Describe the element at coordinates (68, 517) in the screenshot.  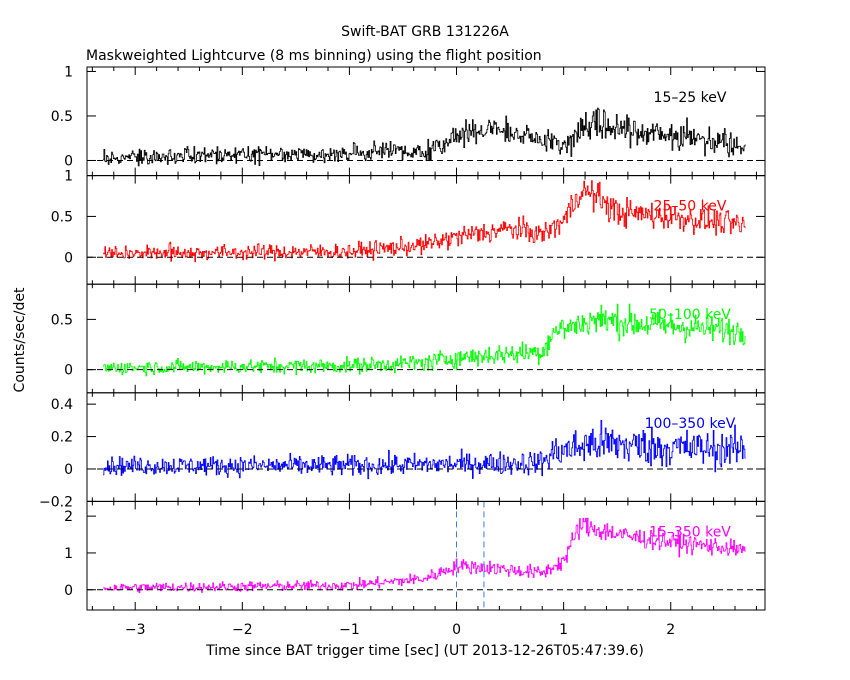
I see `y-tick-label: 2` at that location.